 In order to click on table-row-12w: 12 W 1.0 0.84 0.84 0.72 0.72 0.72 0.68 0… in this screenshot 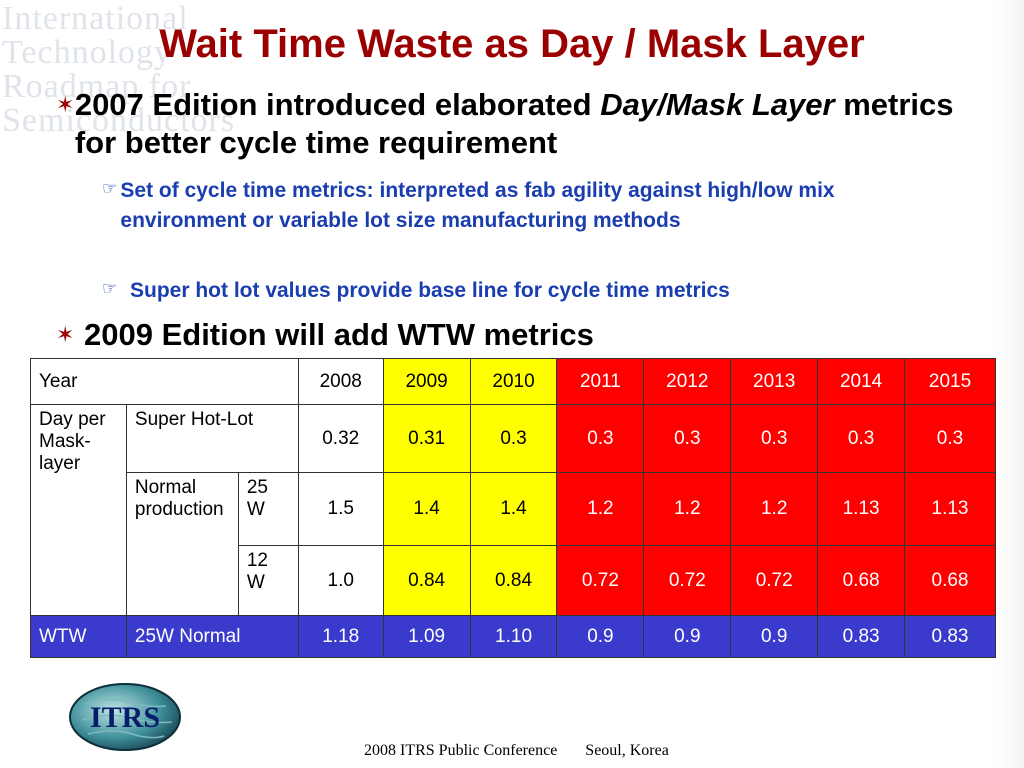, I will do `click(513, 580)`.